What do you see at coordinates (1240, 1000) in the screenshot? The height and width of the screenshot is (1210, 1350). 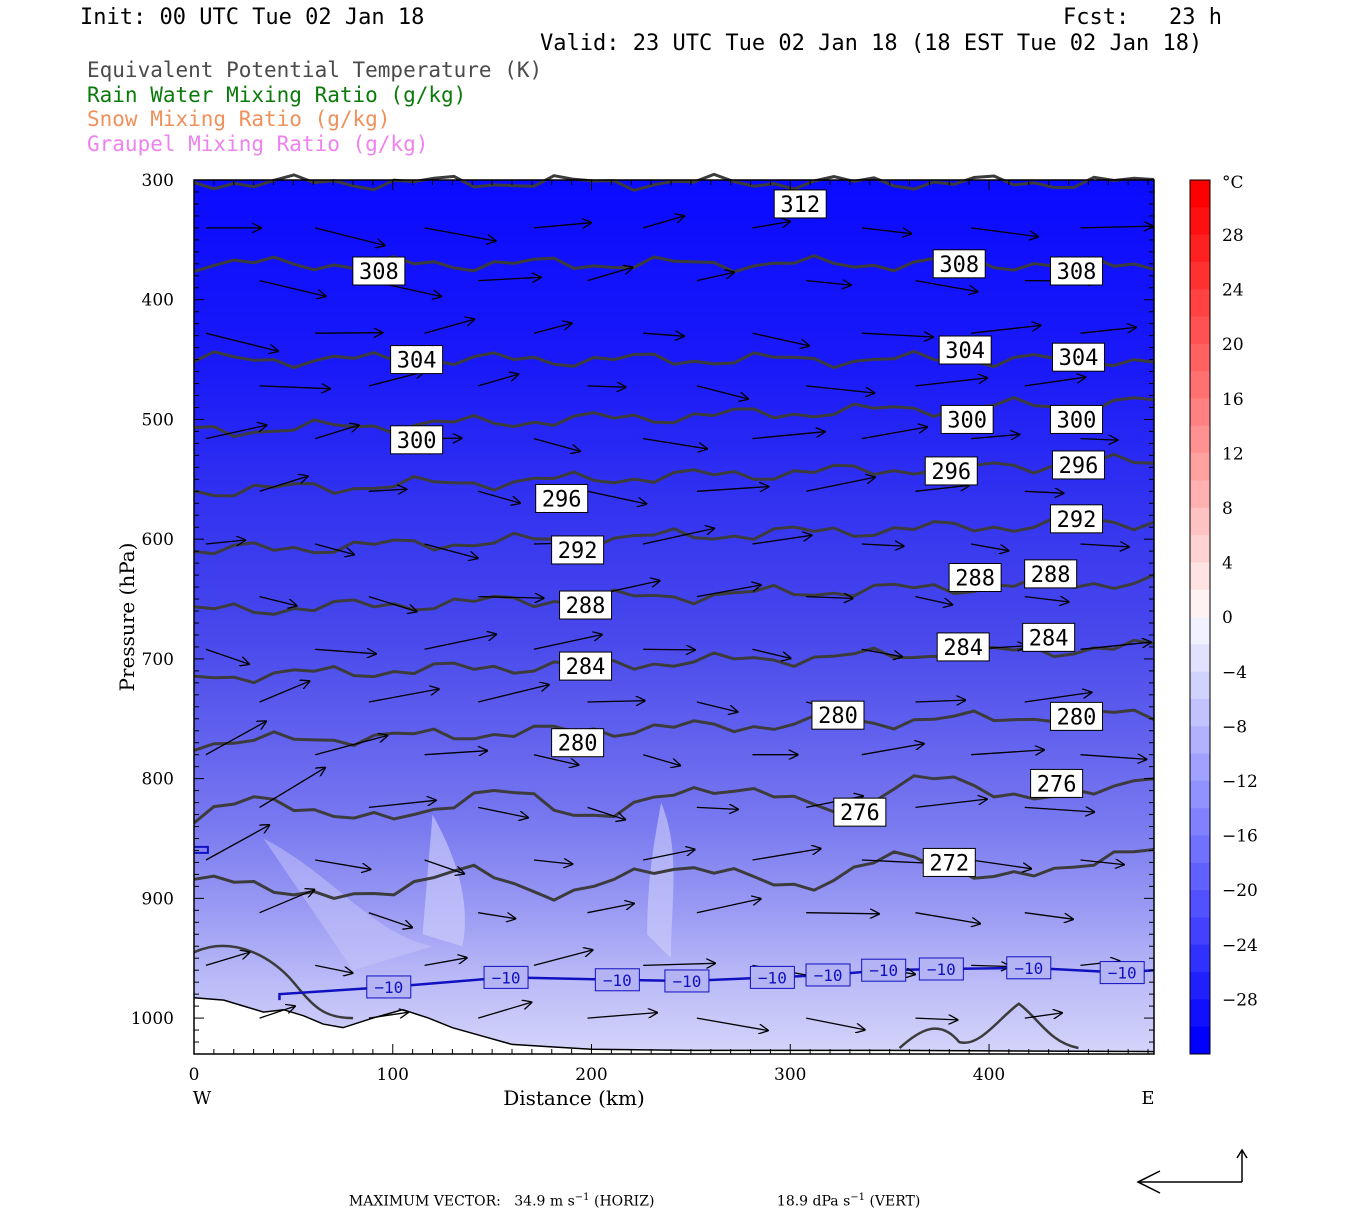 I see `colorbar-label: −28` at bounding box center [1240, 1000].